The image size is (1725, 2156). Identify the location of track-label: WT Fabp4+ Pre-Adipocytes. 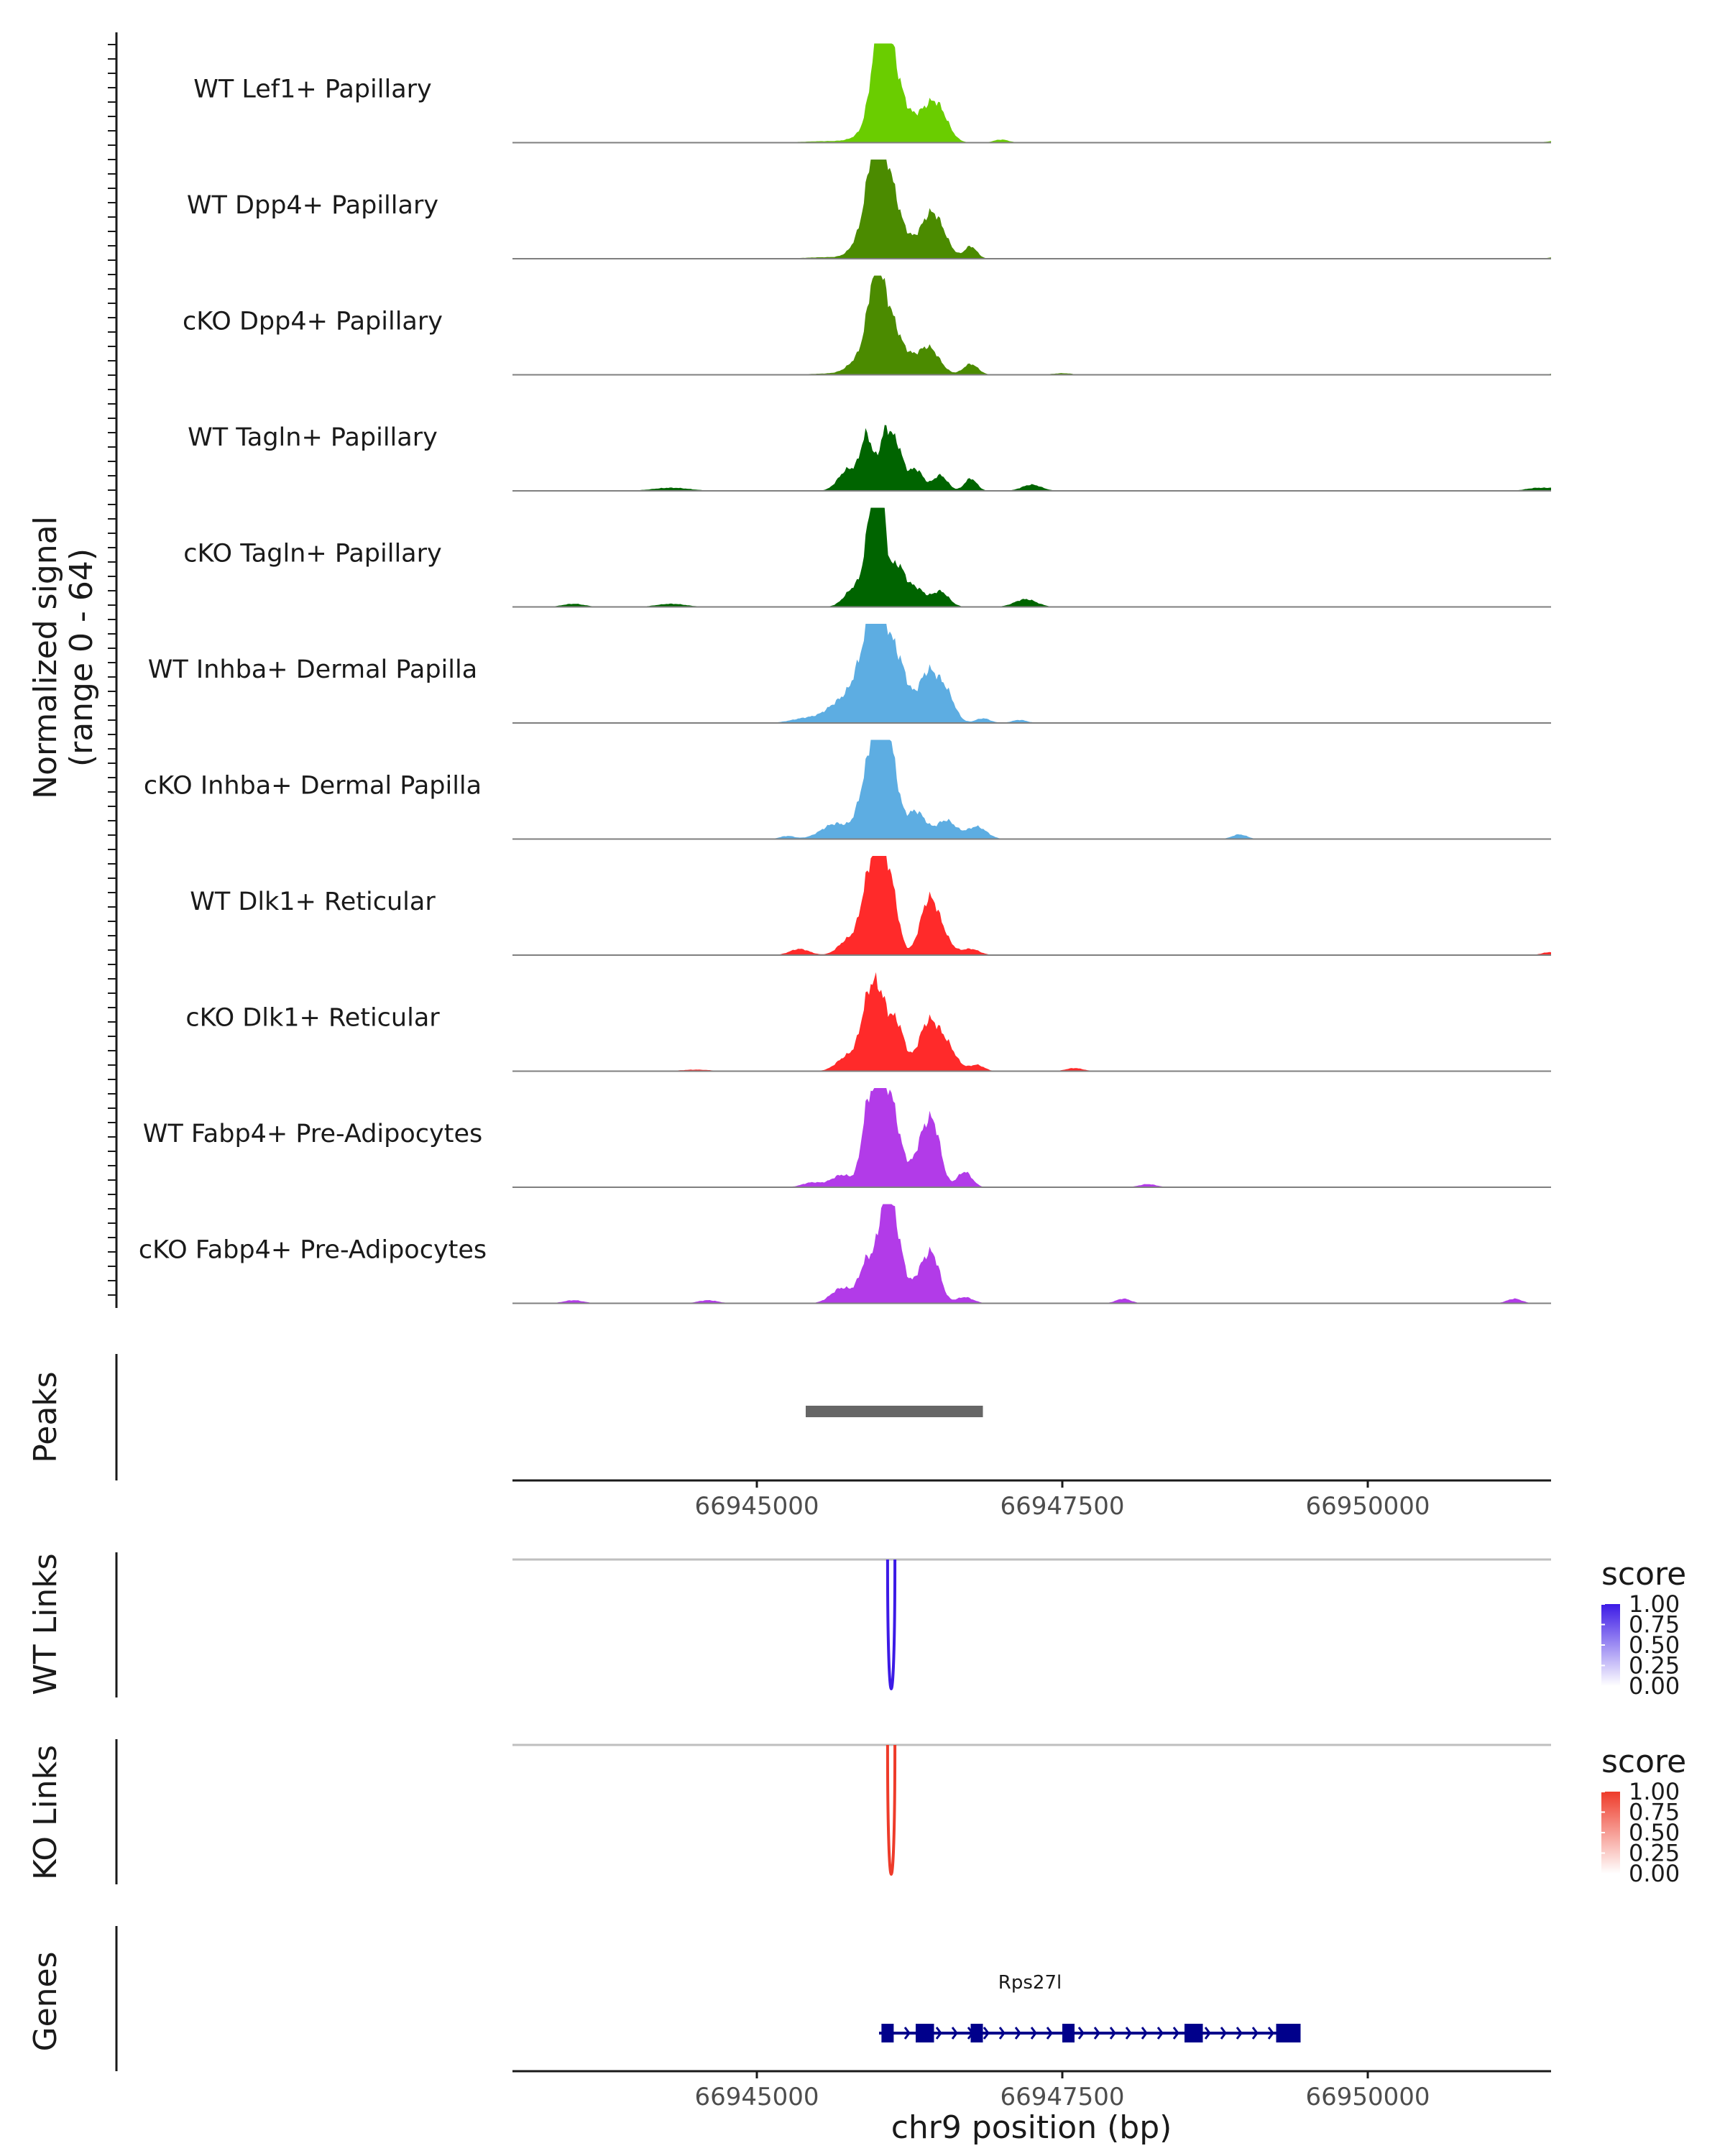
(312, 1134).